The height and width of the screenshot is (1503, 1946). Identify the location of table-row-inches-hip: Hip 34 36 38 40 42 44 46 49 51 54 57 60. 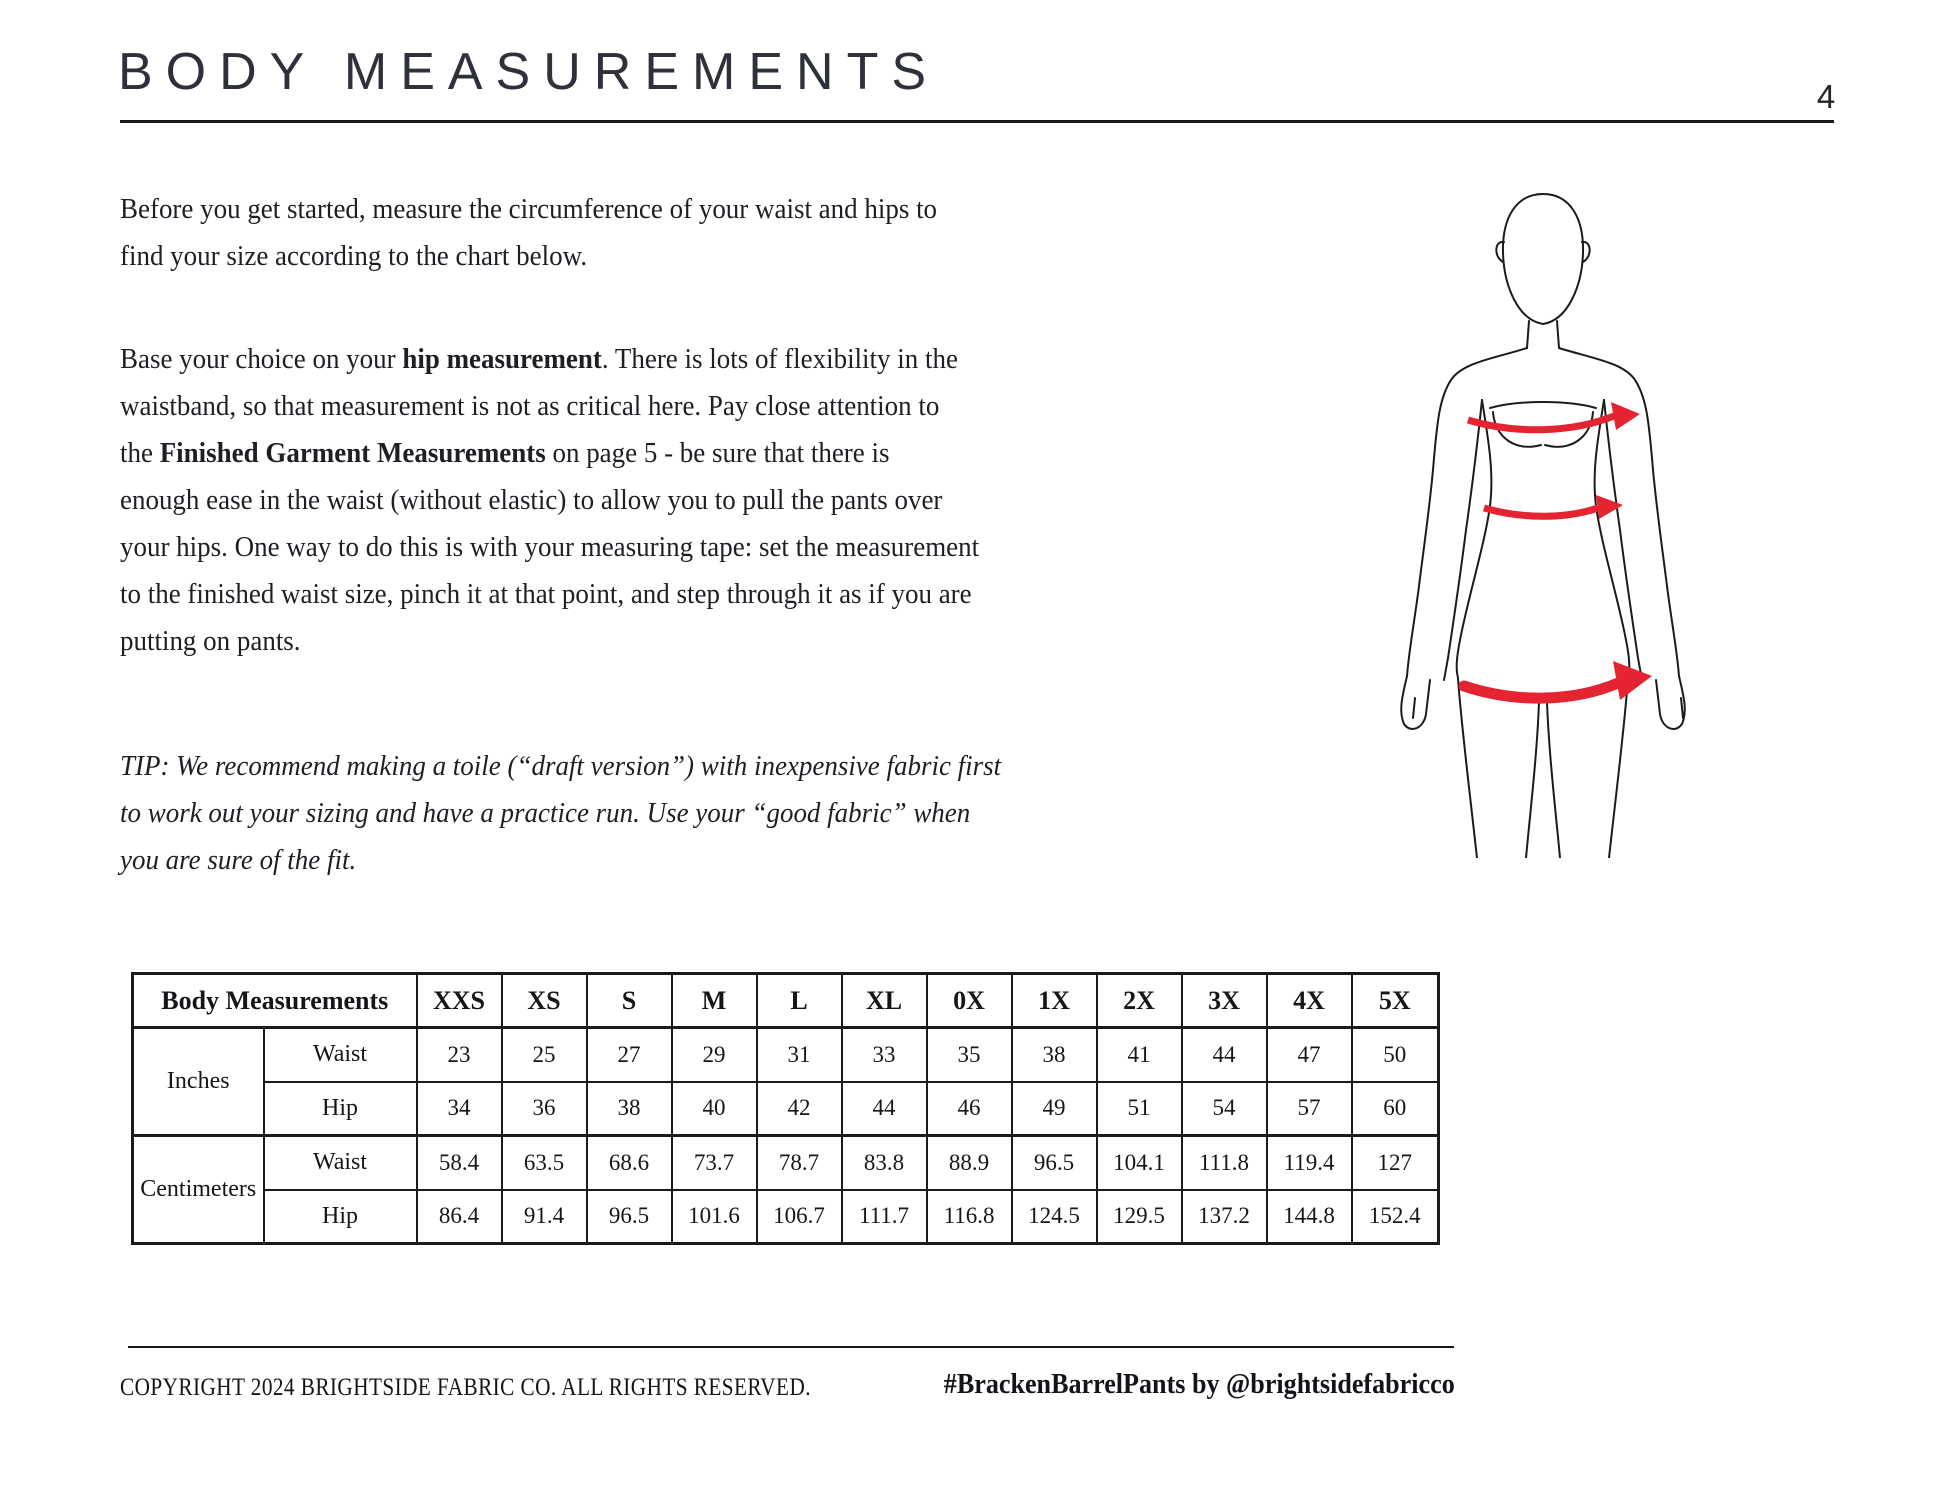
(786, 1108).